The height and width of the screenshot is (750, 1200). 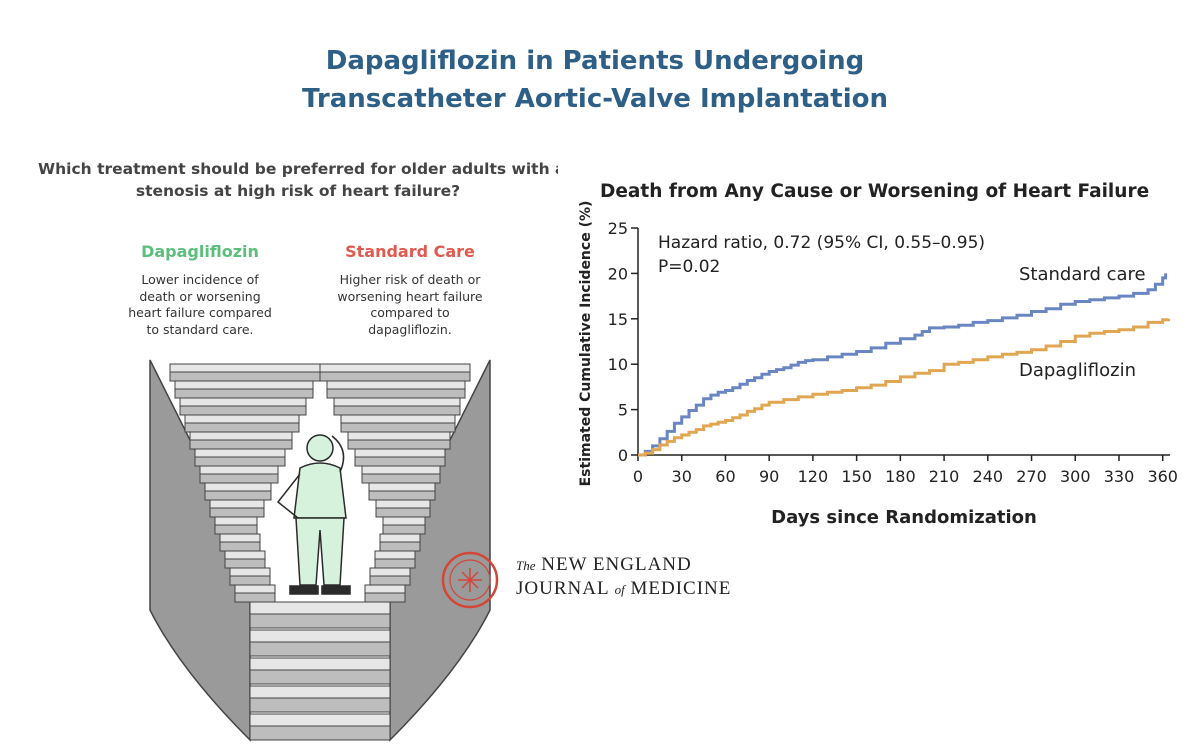 What do you see at coordinates (336, 590) in the screenshot?
I see `person-right-shoe` at bounding box center [336, 590].